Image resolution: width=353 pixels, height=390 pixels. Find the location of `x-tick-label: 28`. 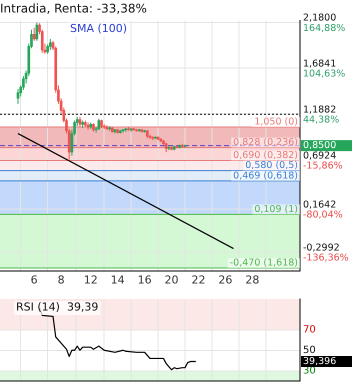

x-tick-label: 28 is located at coordinates (252, 279).